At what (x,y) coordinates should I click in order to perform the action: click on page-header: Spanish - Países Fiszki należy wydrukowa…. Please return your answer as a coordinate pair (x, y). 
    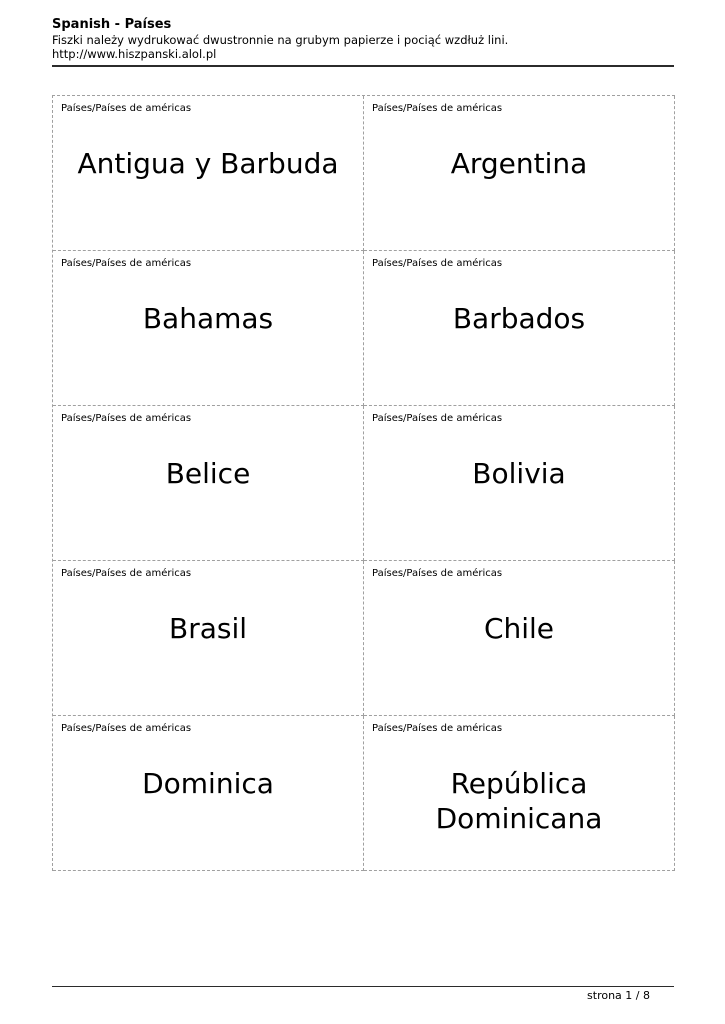
    Looking at the image, I should click on (363, 39).